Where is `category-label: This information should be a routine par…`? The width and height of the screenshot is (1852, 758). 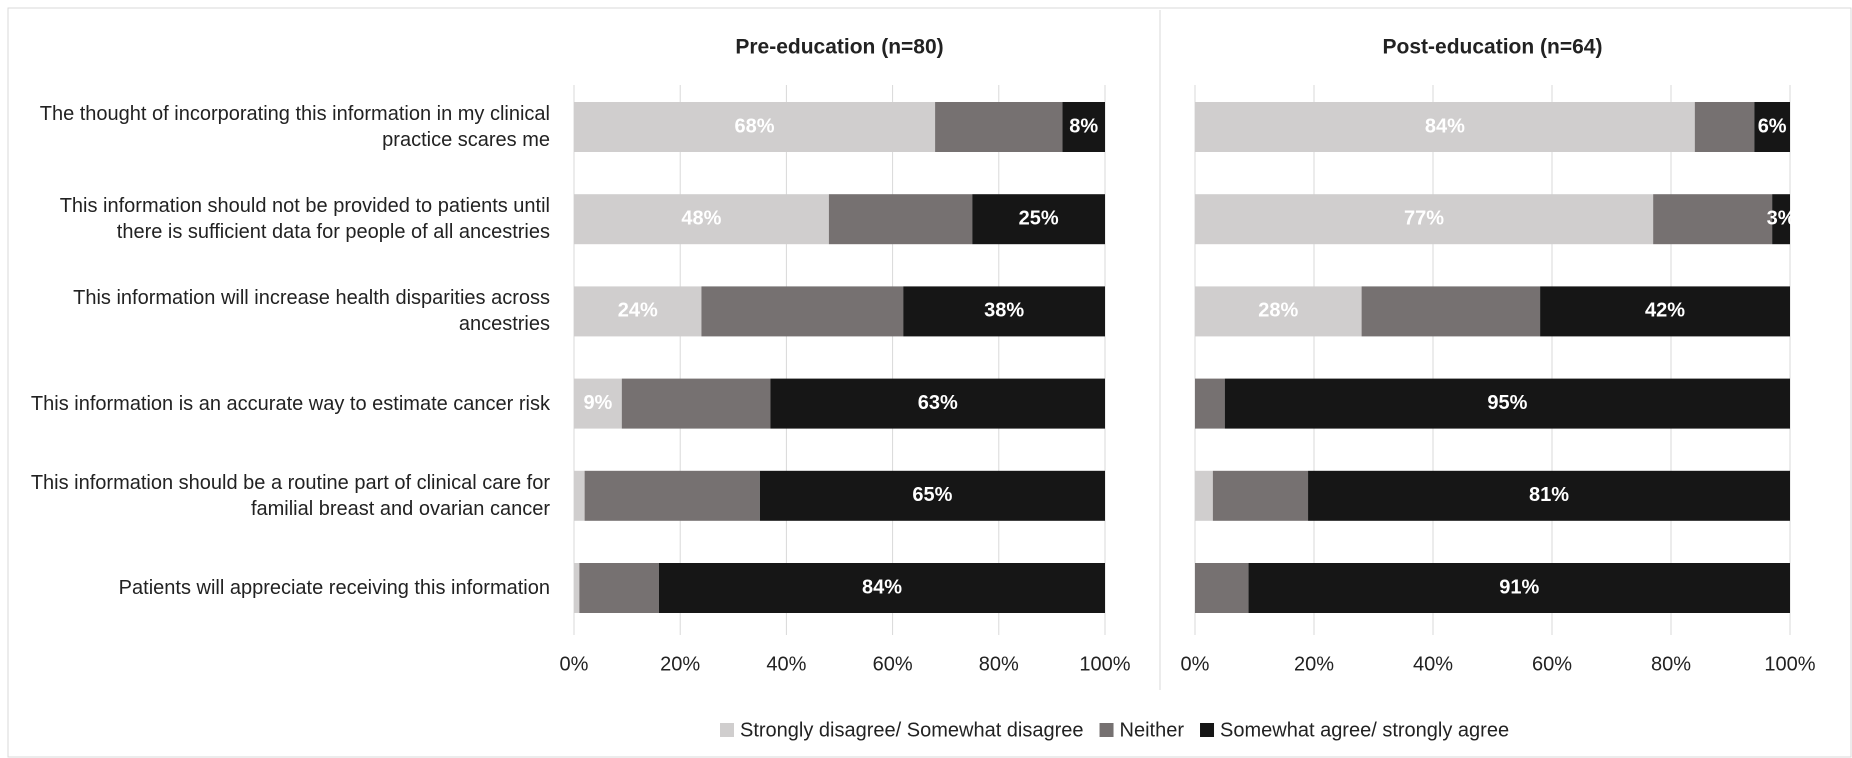
category-label: This information should be a routine par… is located at coordinates (290, 495).